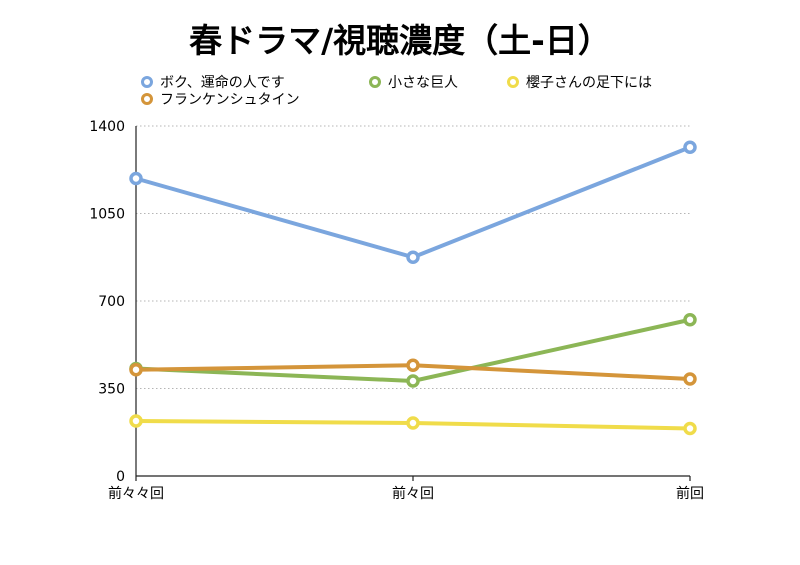 This screenshot has width=800, height=565. I want to click on series-line, so click(413, 202).